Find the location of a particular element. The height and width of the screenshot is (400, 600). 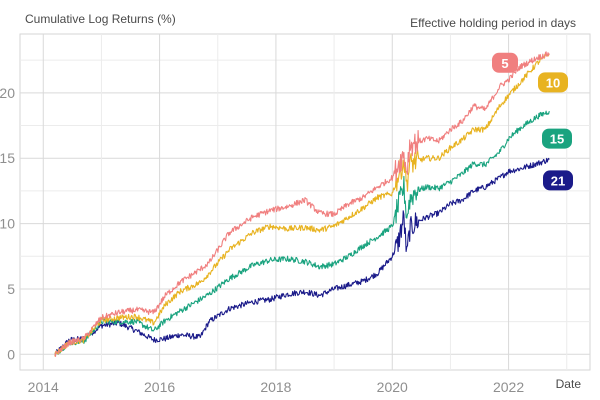

x-tick-label: 2020 is located at coordinates (392, 387).